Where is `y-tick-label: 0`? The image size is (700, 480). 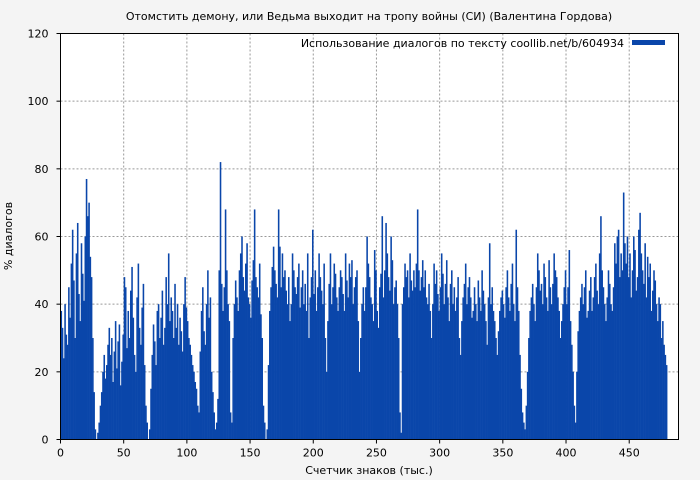
y-tick-label: 0 is located at coordinates (45, 440).